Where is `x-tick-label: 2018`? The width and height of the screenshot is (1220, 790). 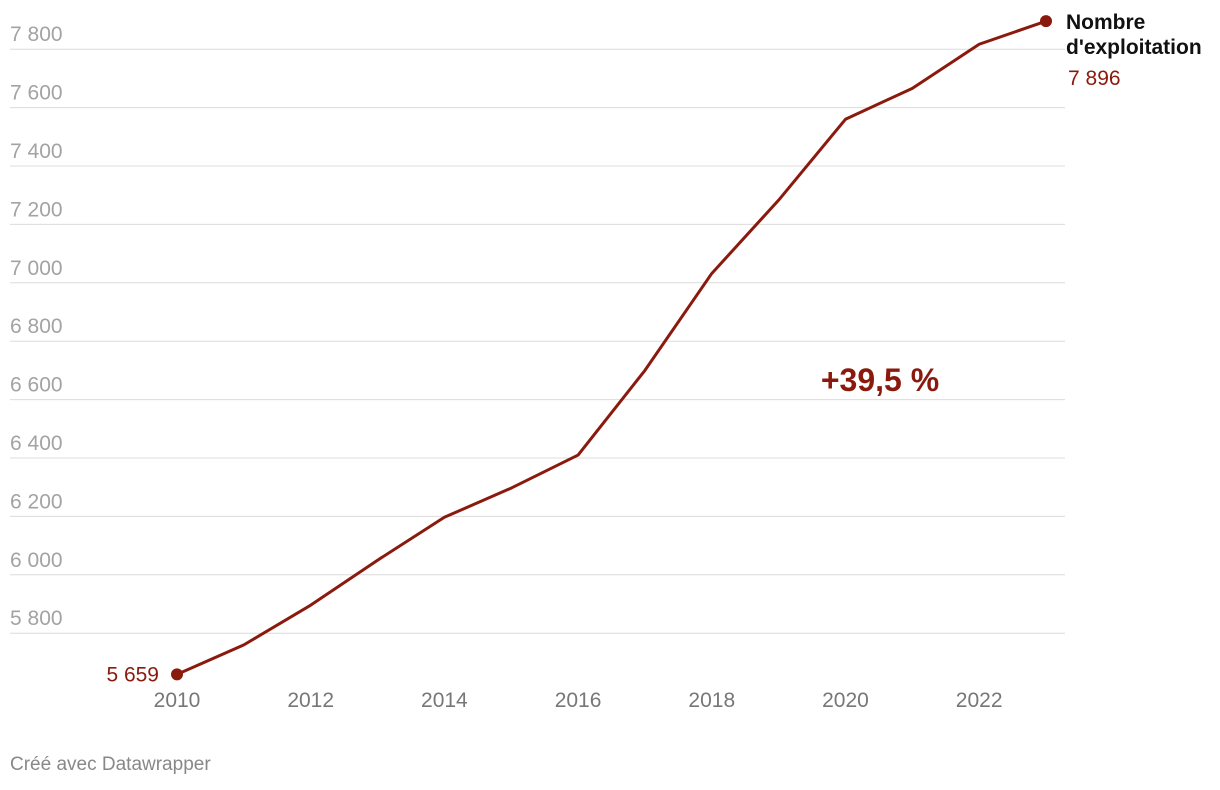 x-tick-label: 2018 is located at coordinates (711, 700).